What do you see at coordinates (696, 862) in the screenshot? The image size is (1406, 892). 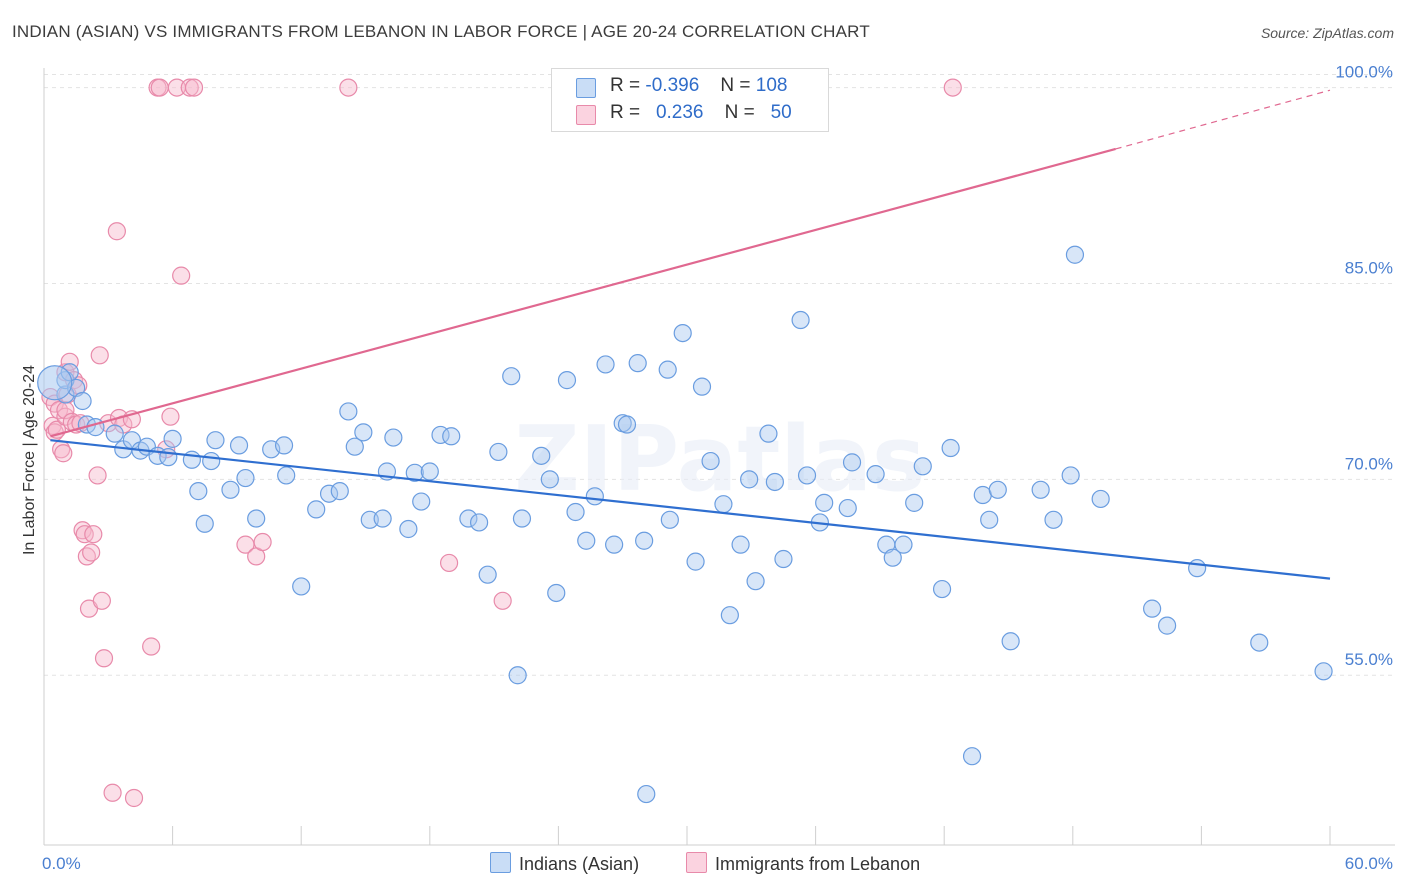 I see `bottom-legend-swatch-pink` at bounding box center [696, 862].